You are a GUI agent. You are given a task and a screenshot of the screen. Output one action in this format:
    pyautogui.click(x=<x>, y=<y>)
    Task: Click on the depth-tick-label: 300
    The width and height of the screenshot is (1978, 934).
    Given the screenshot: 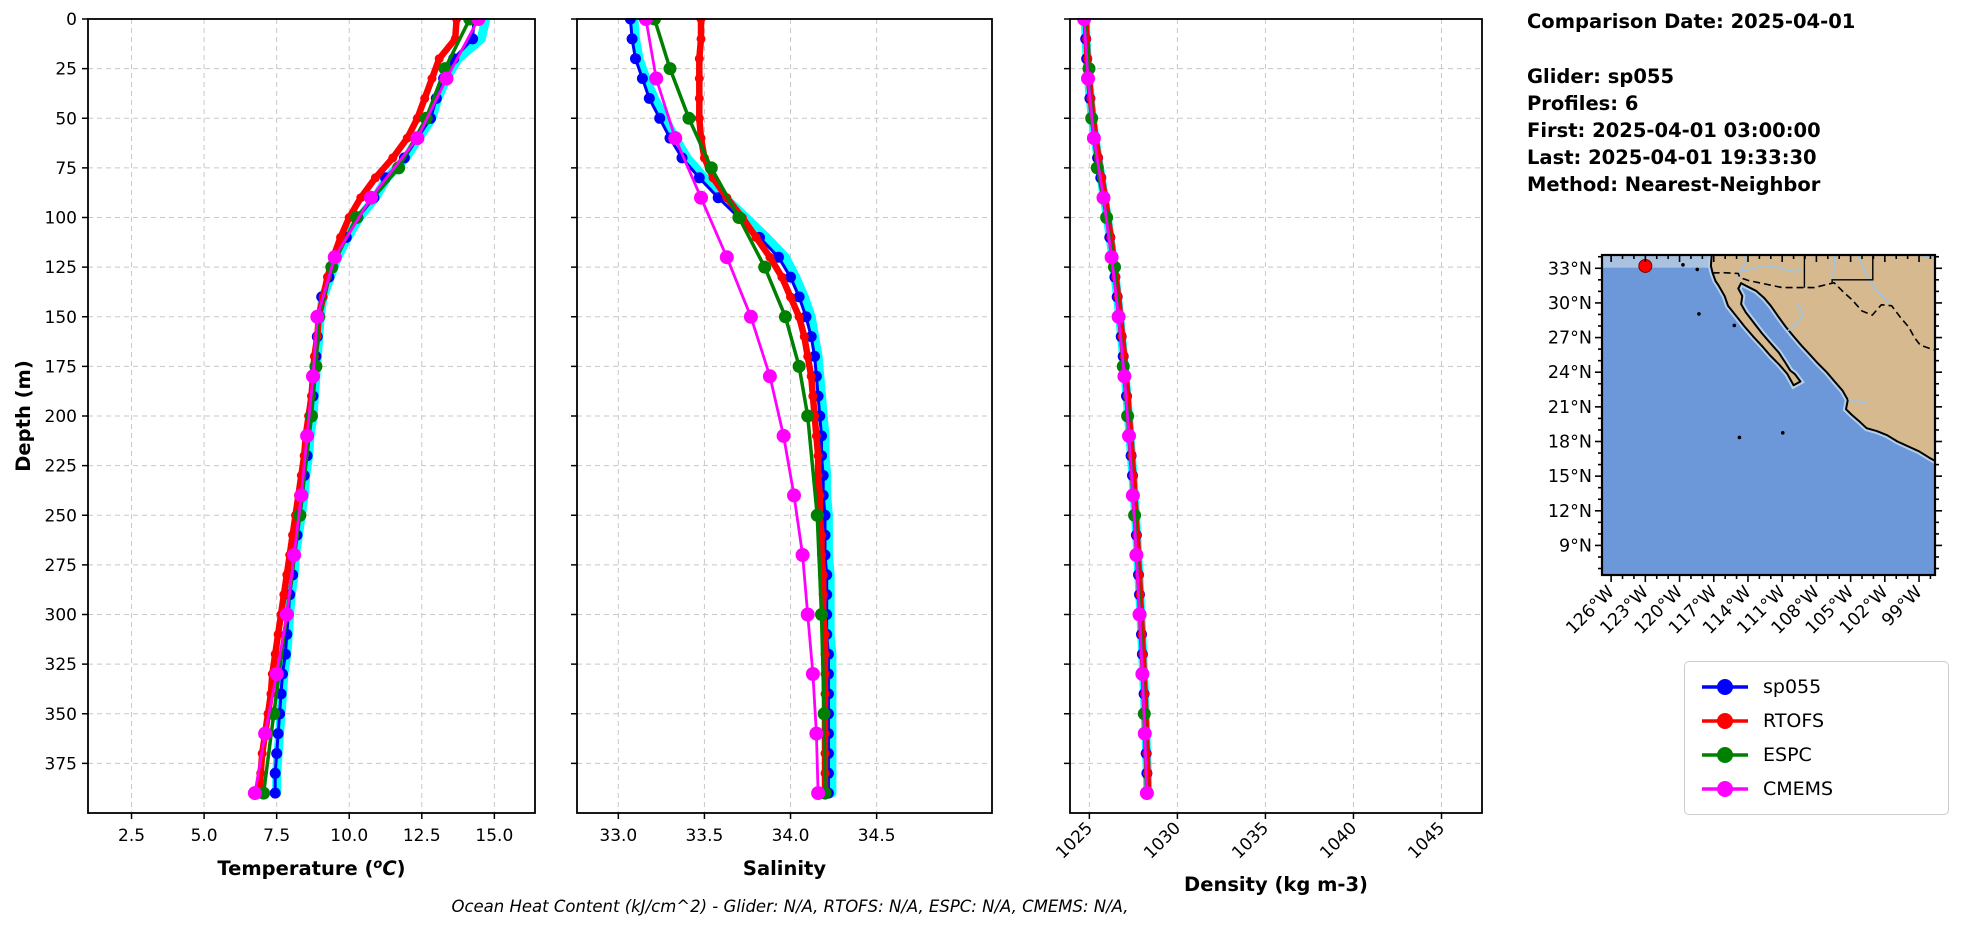 What is the action you would take?
    pyautogui.click(x=61, y=616)
    